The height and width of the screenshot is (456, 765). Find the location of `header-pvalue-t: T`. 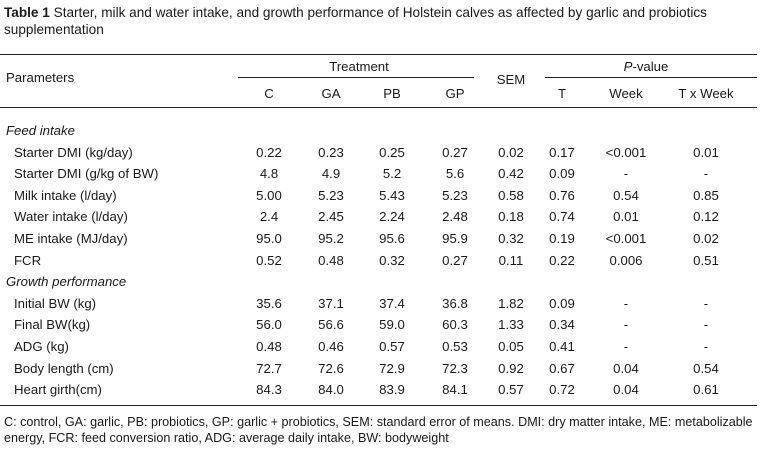

header-pvalue-t: T is located at coordinates (562, 93).